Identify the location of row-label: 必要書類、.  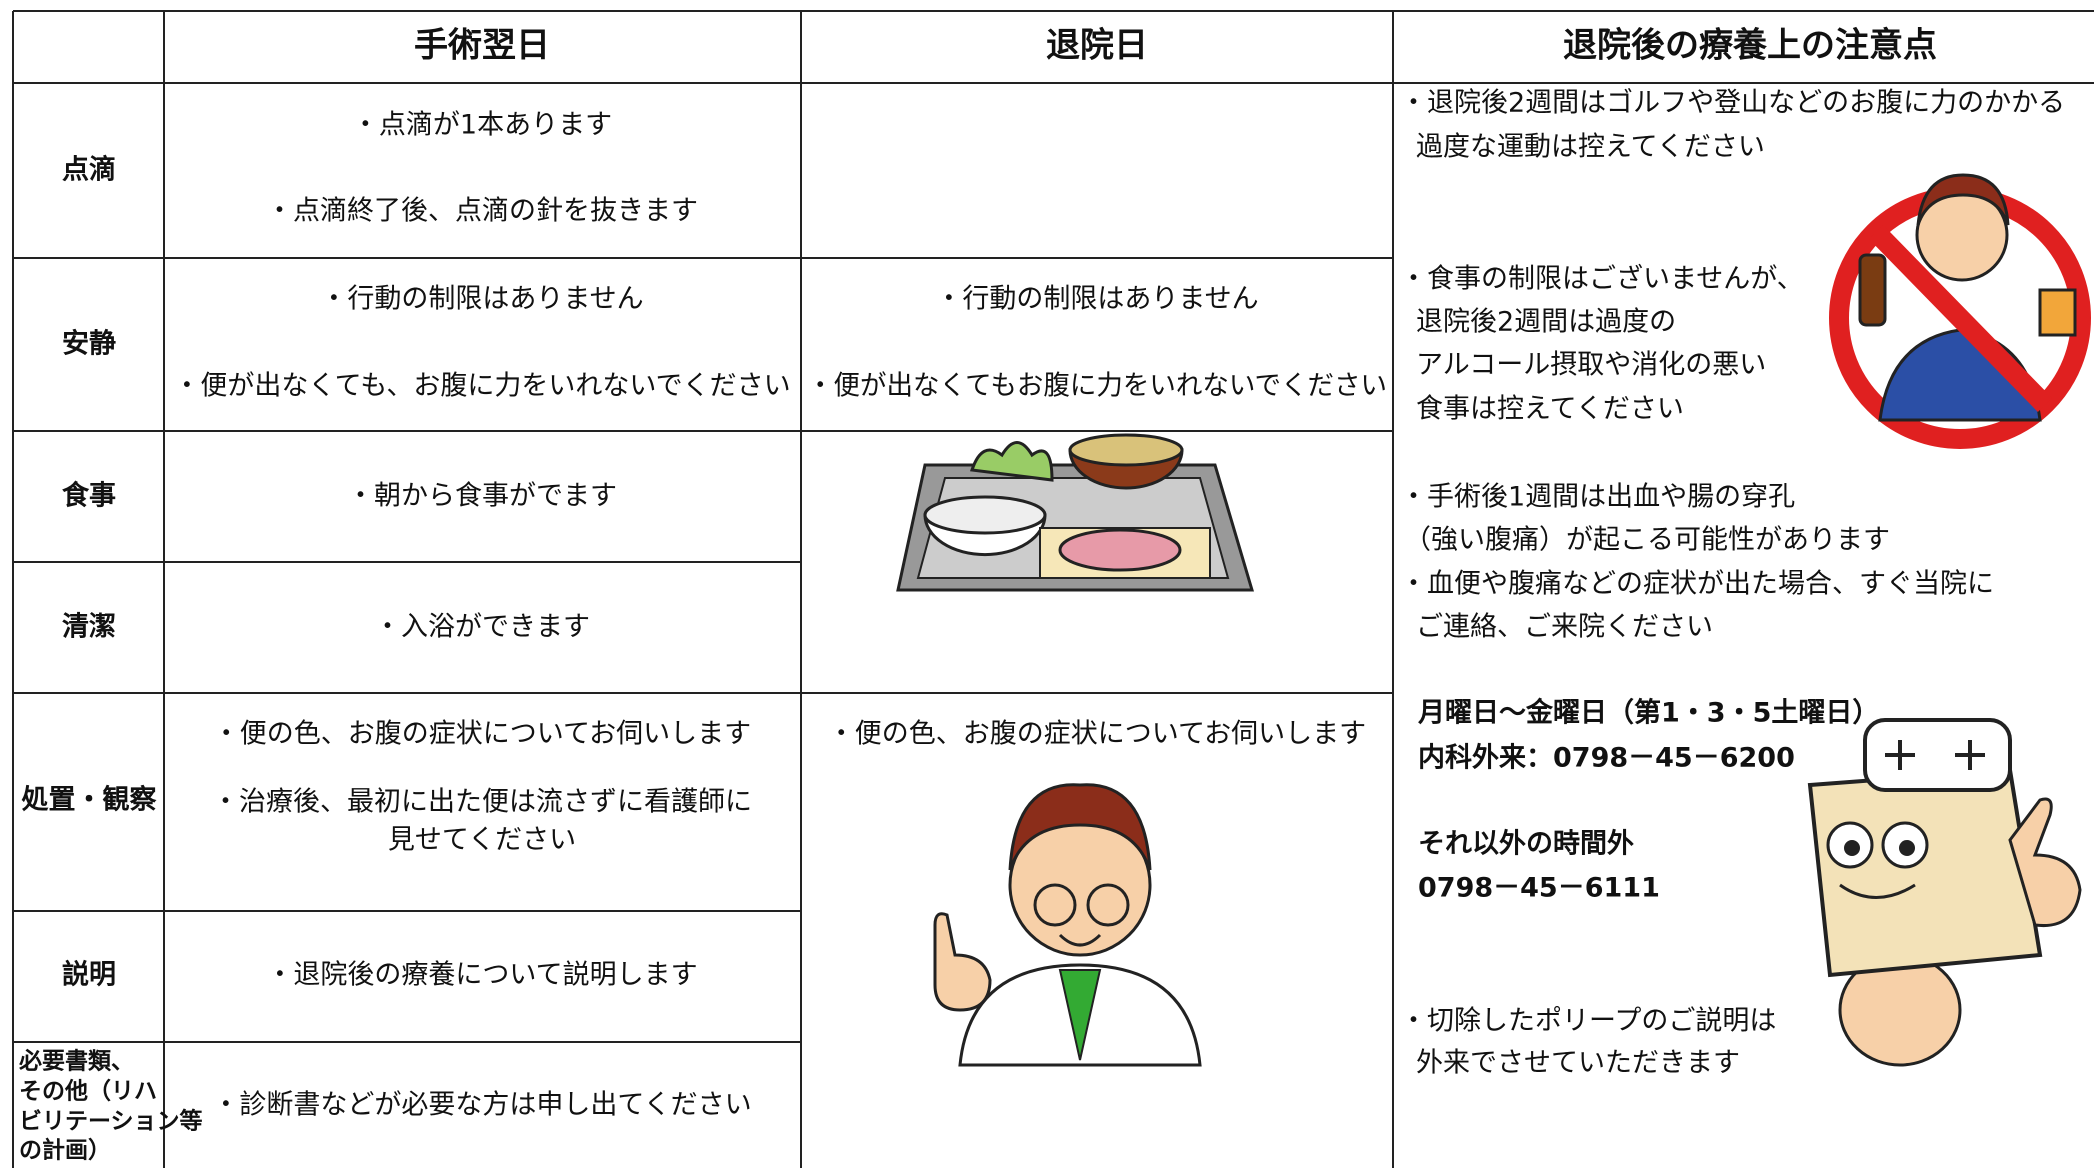
(76, 1061).